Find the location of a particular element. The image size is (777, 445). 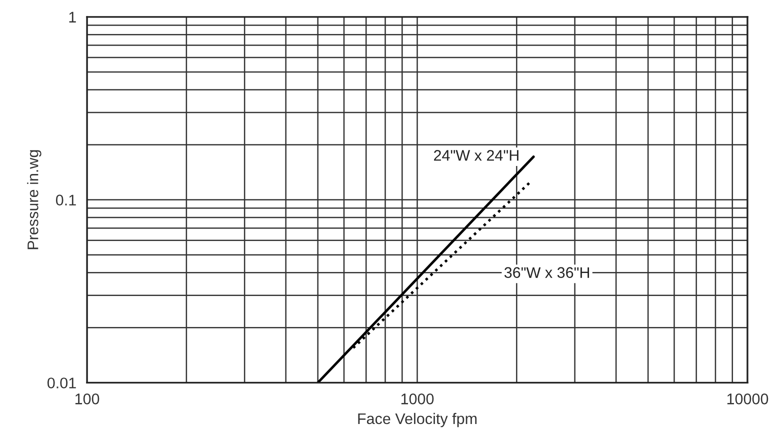

x-axis-title: Face Velocity fpm is located at coordinates (417, 420).